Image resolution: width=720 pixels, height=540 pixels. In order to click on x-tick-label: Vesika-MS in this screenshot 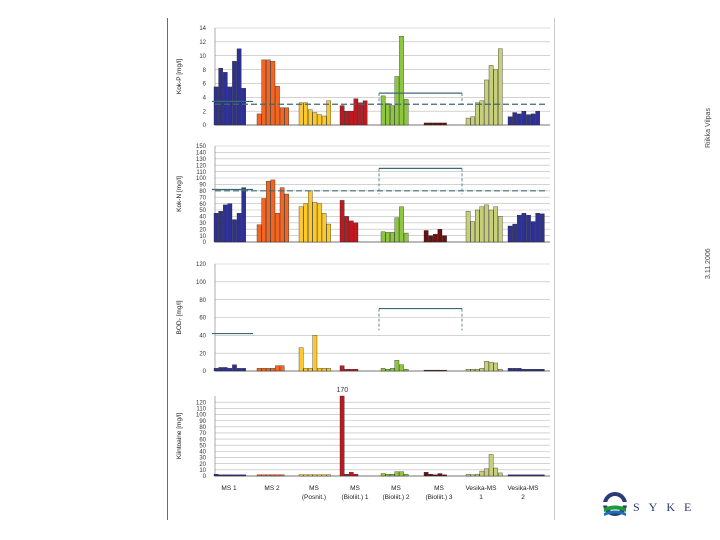, I will do `click(523, 488)`.